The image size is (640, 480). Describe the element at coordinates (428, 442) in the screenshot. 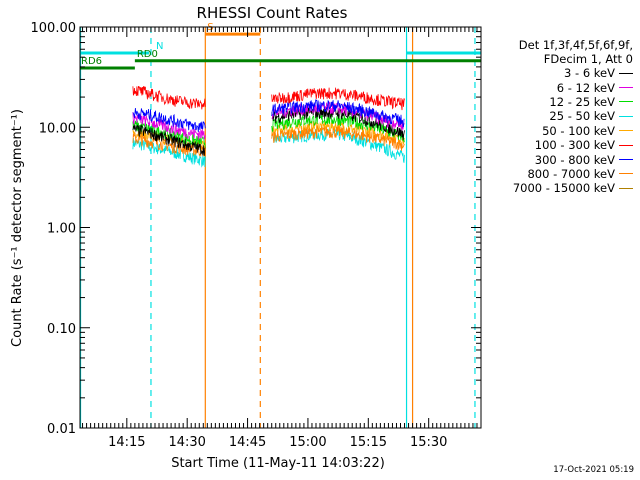

I see `x-tick-label: 15:30` at that location.